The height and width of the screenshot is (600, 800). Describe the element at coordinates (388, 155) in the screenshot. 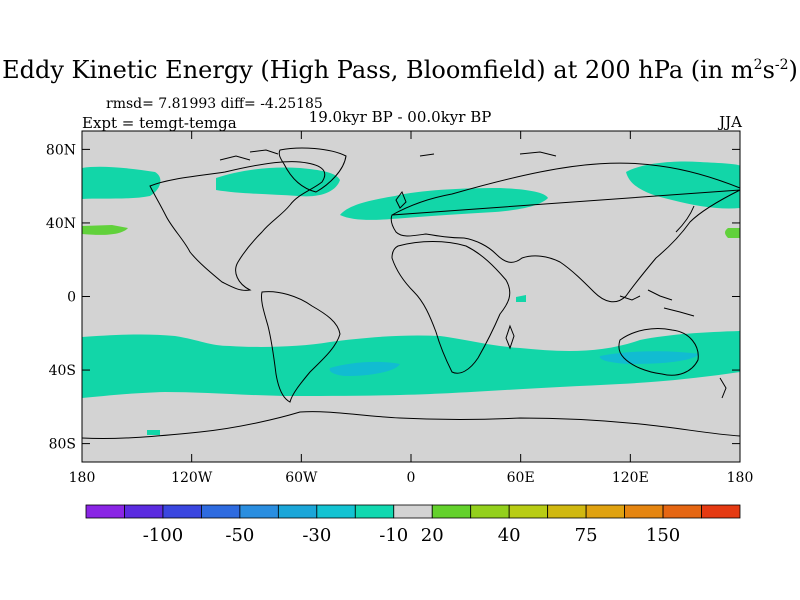

I see `coastline-arctic-islands` at that location.